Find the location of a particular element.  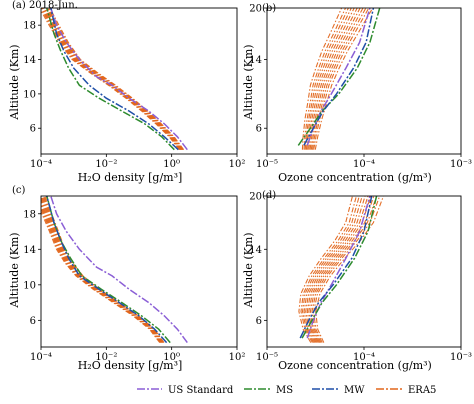

panel-a-xtick-label-1: 10⁻² is located at coordinates (106, 164).